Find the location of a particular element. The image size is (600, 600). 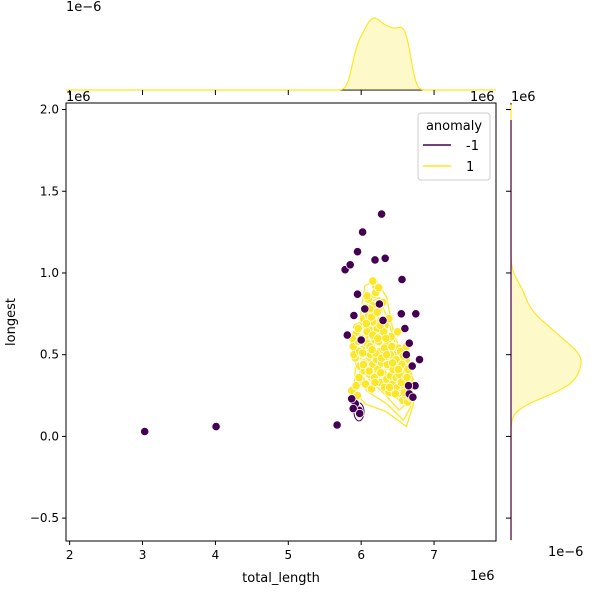

top-marginal-kde-line is located at coordinates (281, 54).